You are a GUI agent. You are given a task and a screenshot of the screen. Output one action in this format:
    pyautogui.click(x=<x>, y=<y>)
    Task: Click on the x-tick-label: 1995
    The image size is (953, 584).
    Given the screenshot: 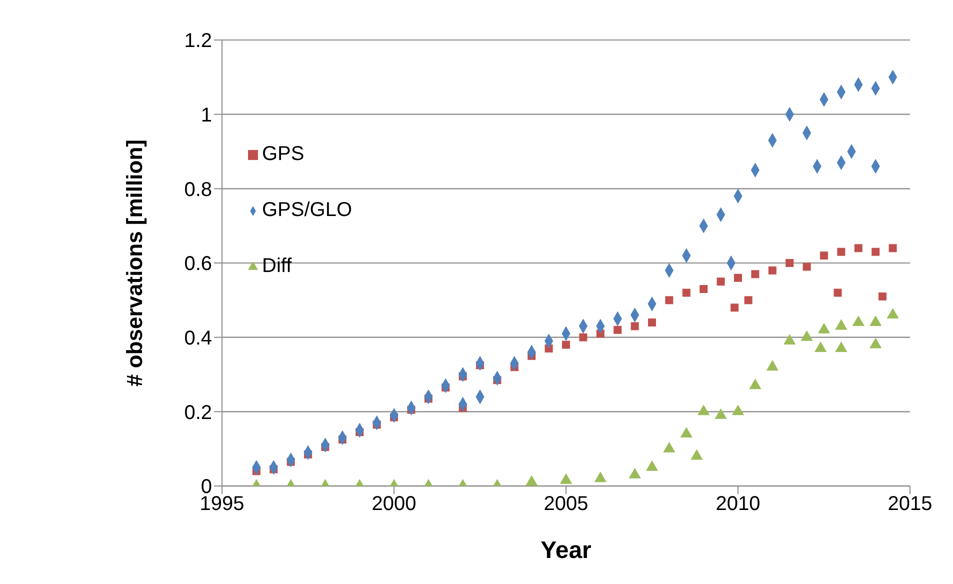 What is the action you would take?
    pyautogui.click(x=222, y=504)
    